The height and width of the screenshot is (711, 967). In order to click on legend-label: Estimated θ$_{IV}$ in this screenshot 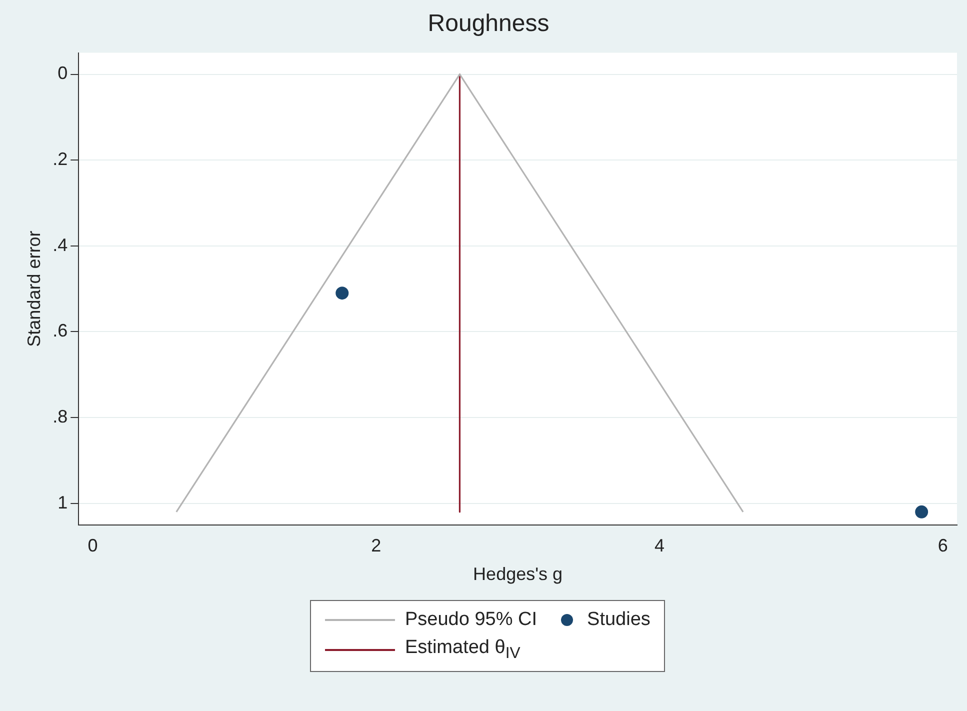, I will do `click(462, 650)`.